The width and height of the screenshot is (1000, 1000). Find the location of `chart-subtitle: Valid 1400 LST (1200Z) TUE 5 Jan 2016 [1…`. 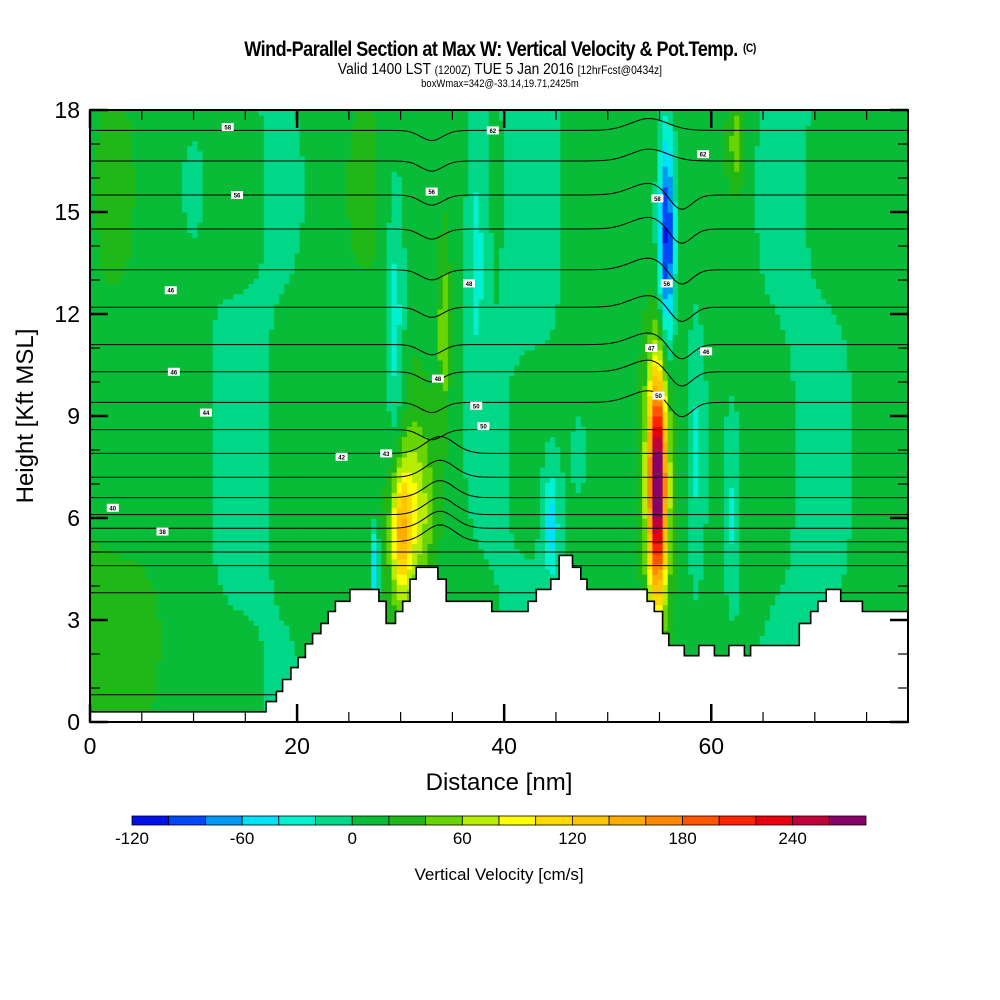

chart-subtitle: Valid 1400 LST (1200Z) TUE 5 Jan 2016 [1… is located at coordinates (500, 70).